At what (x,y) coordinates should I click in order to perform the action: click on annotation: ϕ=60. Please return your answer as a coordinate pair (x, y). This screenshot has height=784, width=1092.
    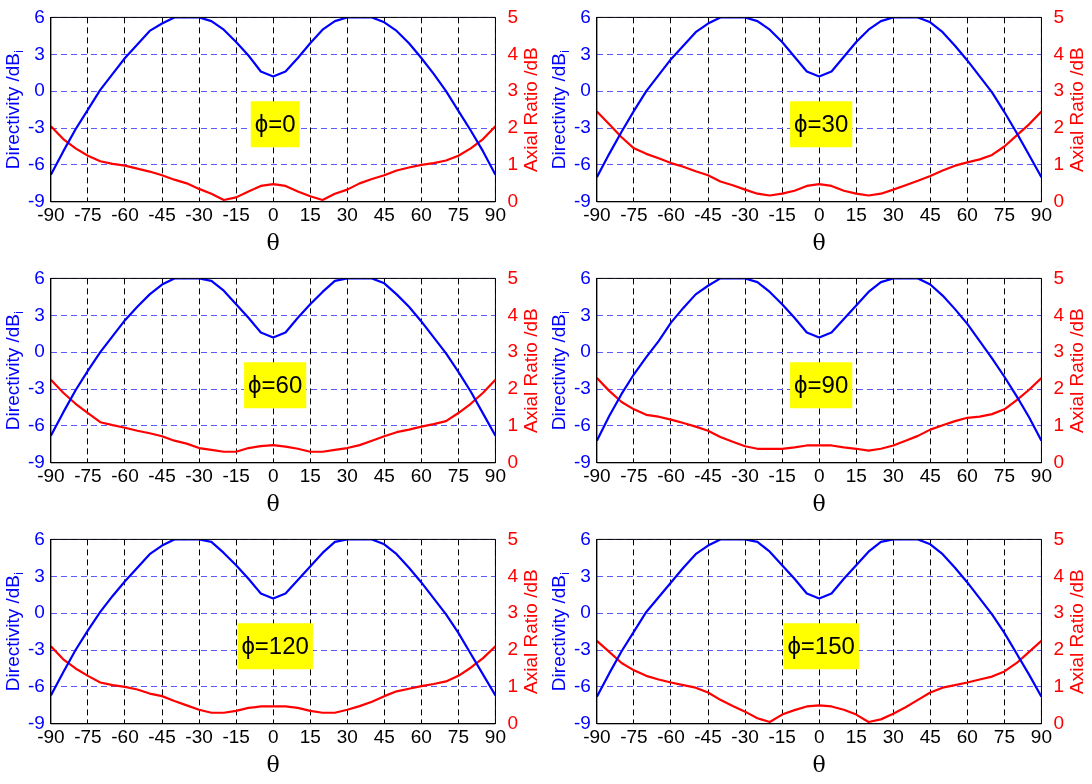
    Looking at the image, I should click on (275, 384).